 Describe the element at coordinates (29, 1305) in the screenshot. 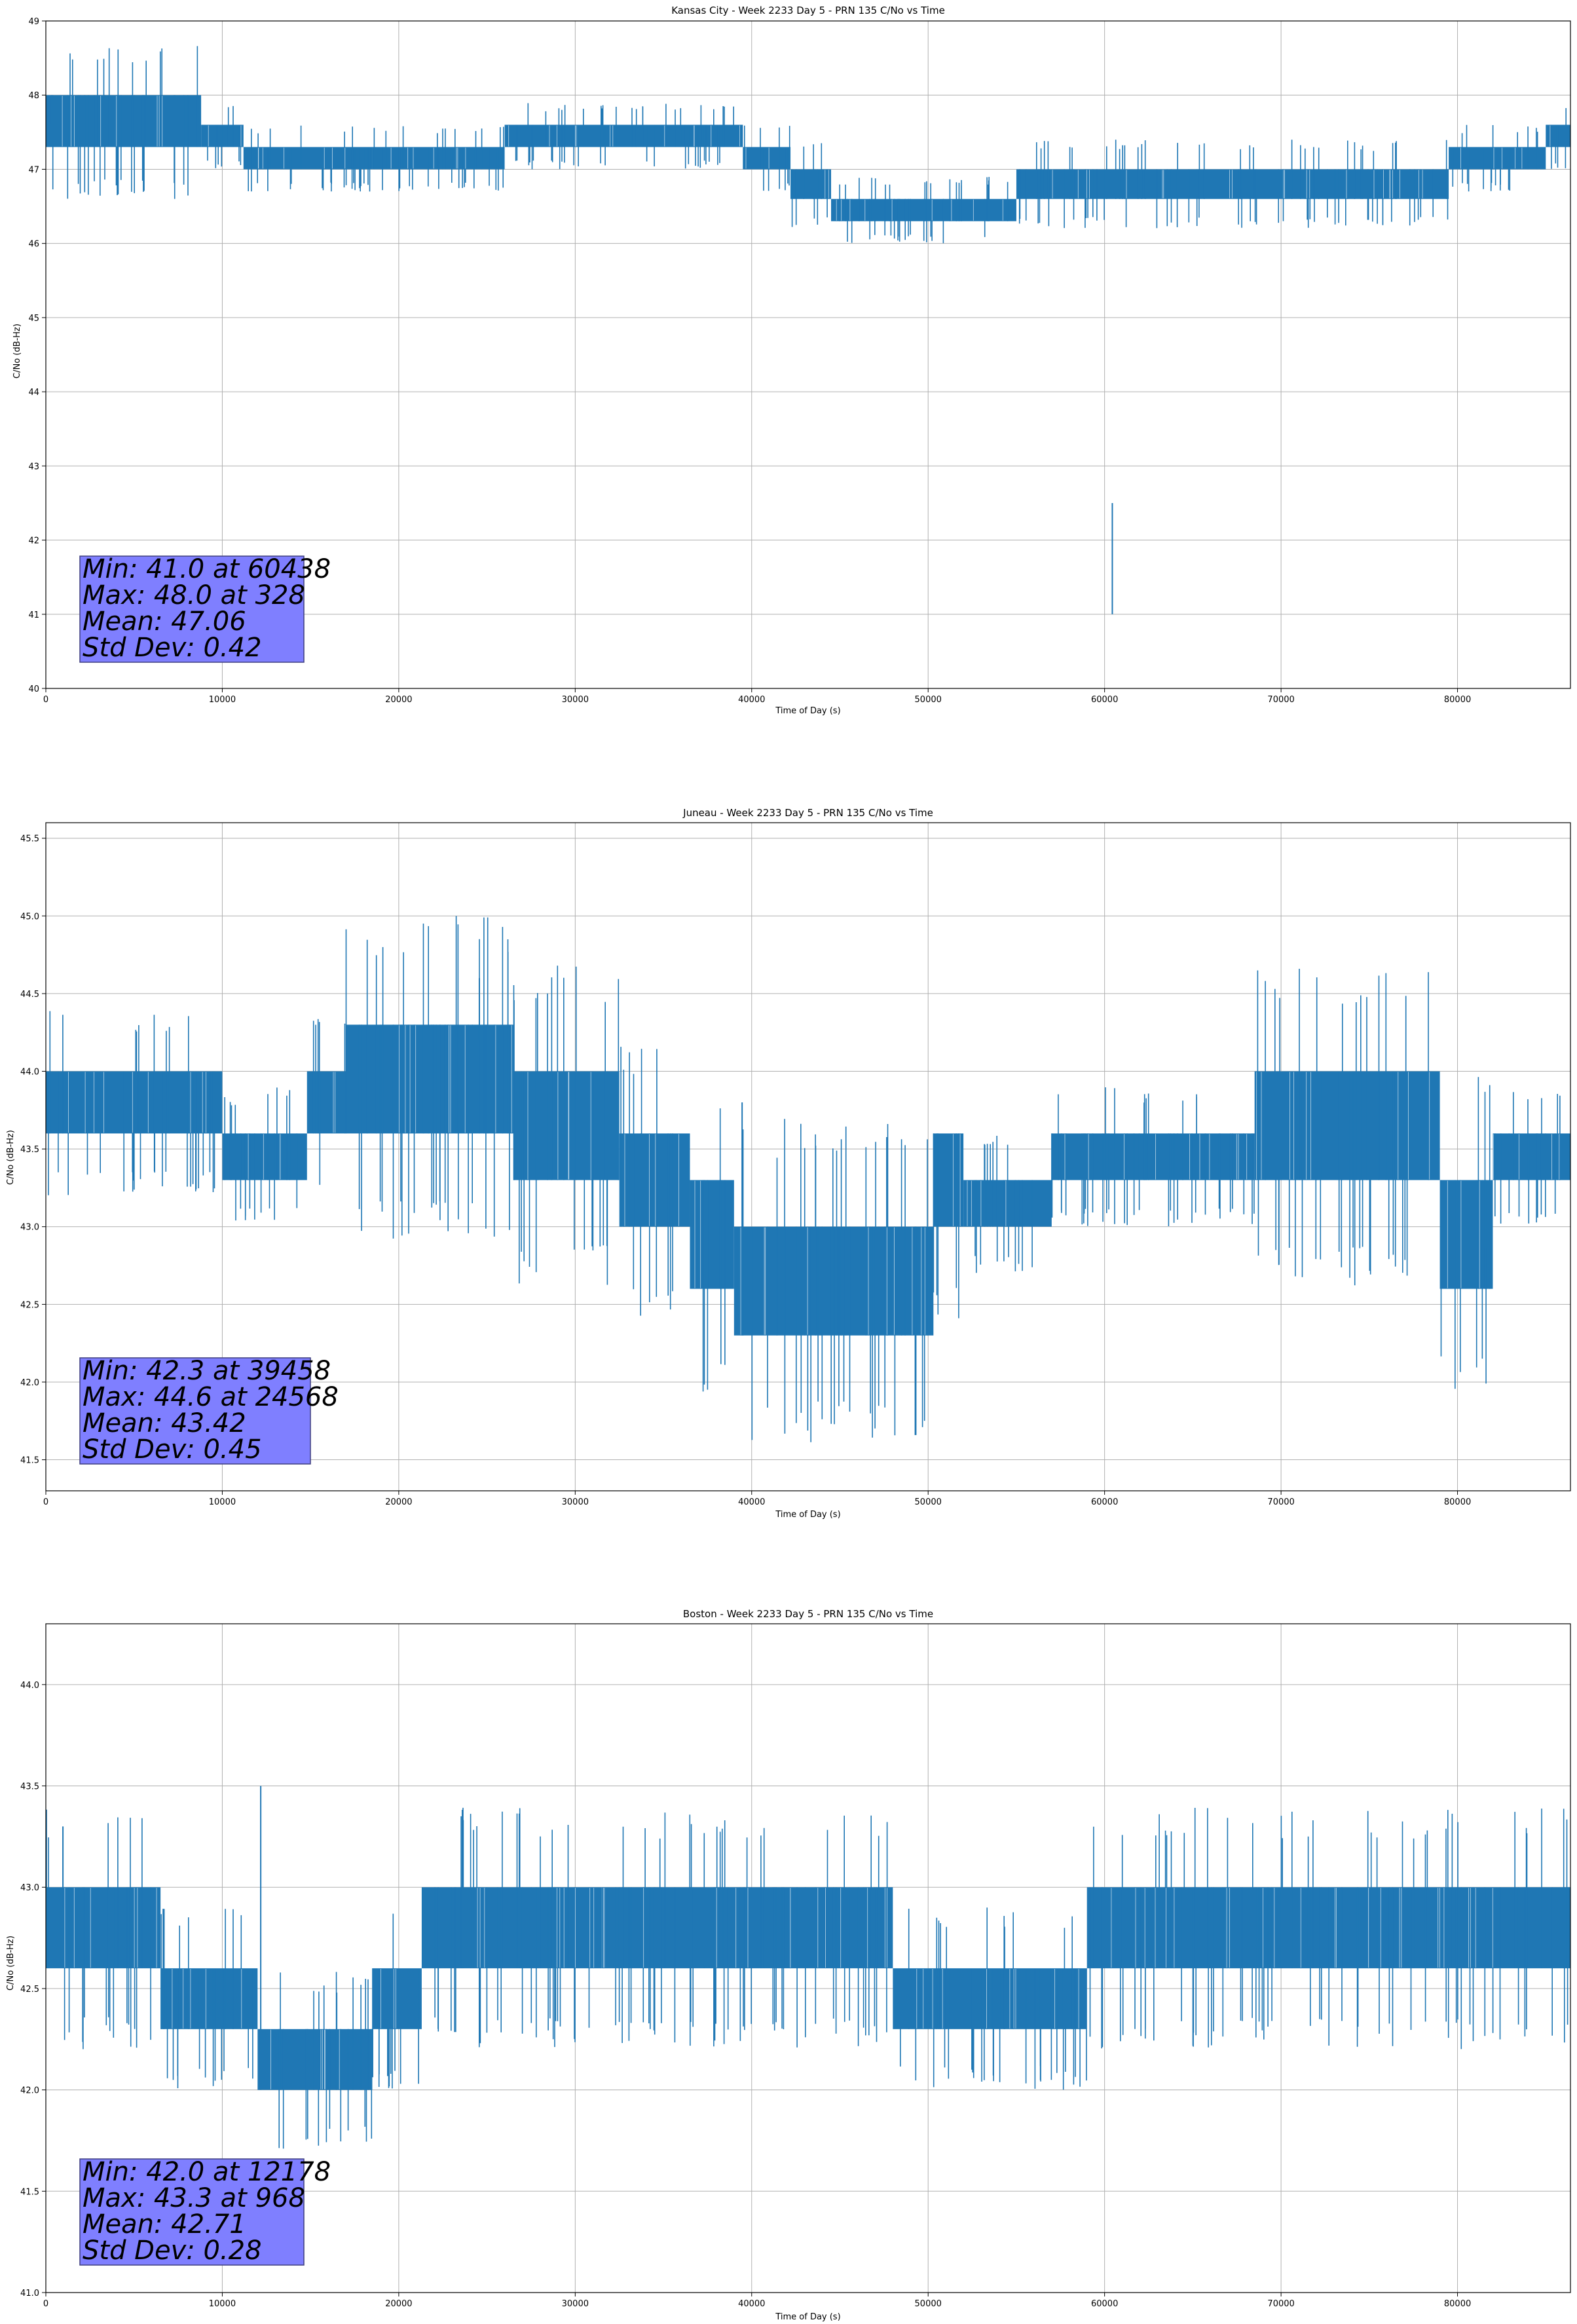

I see `y-tick-label: 42.5` at that location.